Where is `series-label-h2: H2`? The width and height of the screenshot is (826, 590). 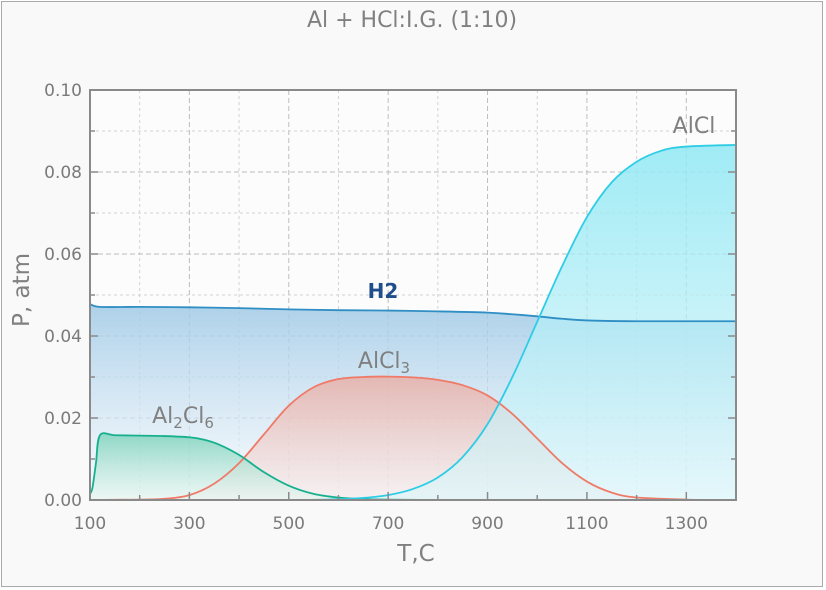
series-label-h2: H2 is located at coordinates (383, 291).